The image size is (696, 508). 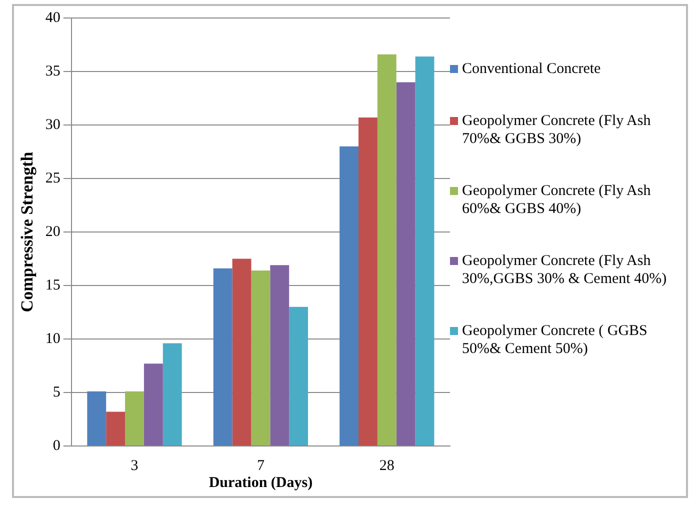 I want to click on x-tick-label: 7, so click(x=260, y=466).